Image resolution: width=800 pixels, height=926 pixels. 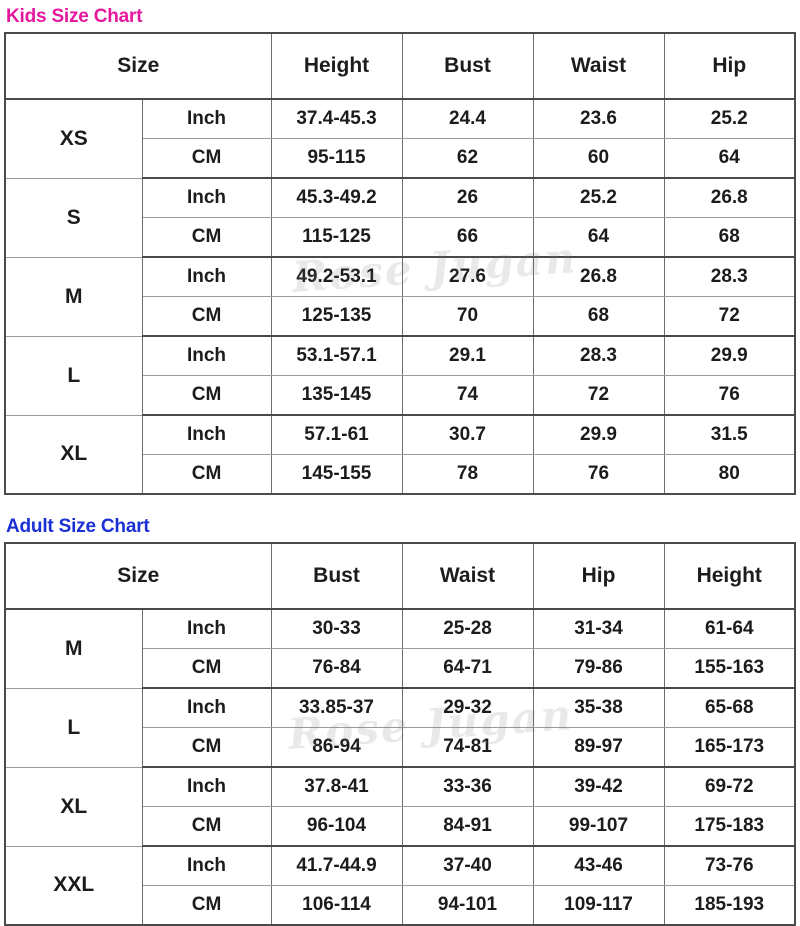 I want to click on cell-bust: 30.7, so click(x=467, y=434).